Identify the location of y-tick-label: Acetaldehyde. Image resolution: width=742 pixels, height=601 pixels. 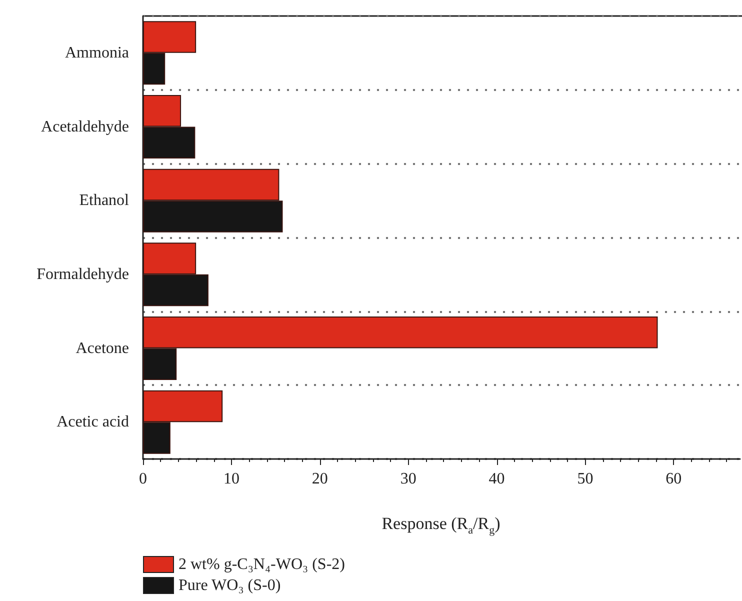
(85, 127).